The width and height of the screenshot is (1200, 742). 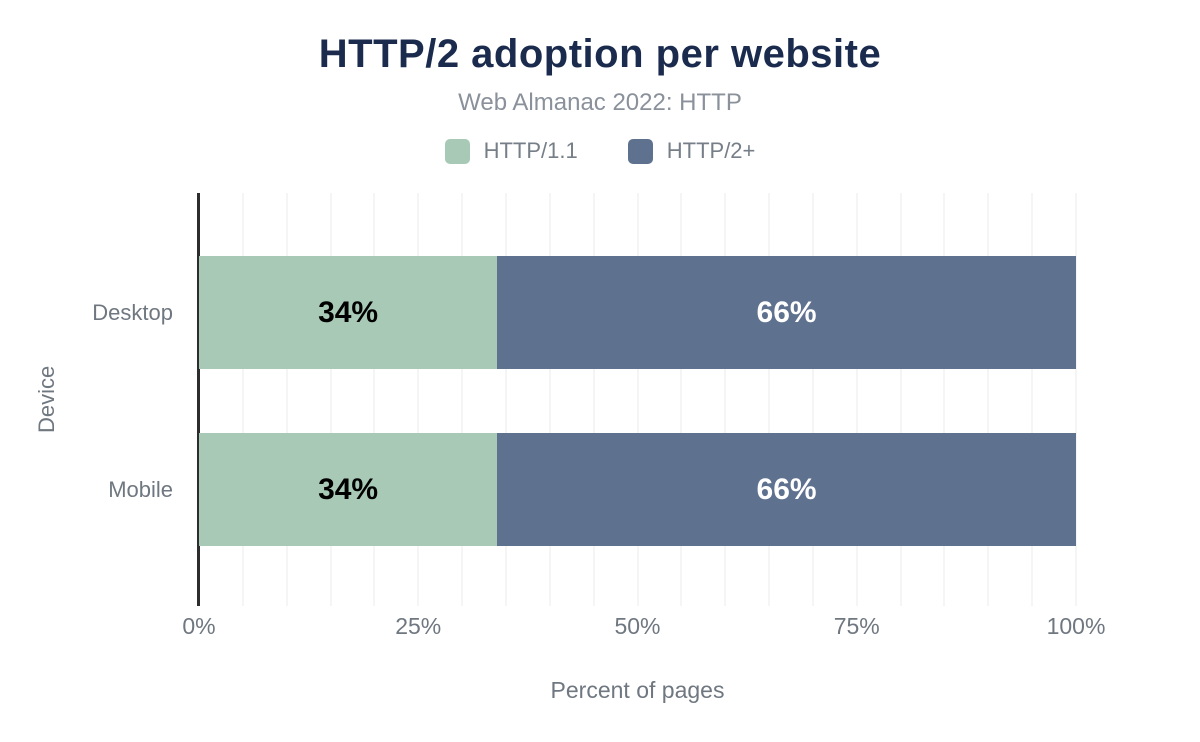 I want to click on legend-label: HTTP/1.1, so click(x=530, y=150).